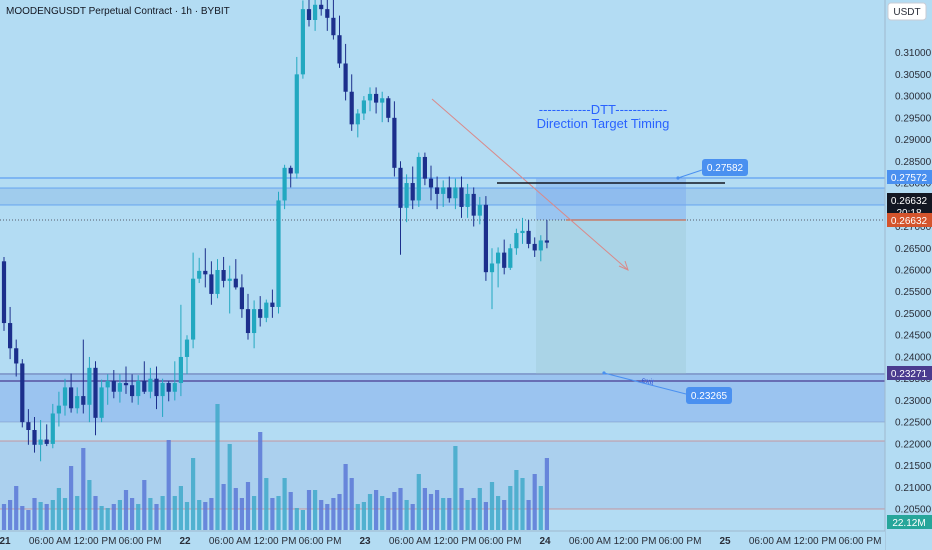 The height and width of the screenshot is (550, 932). What do you see at coordinates (709, 396) in the screenshot?
I see `callout-lower-text: 0.23265` at bounding box center [709, 396].